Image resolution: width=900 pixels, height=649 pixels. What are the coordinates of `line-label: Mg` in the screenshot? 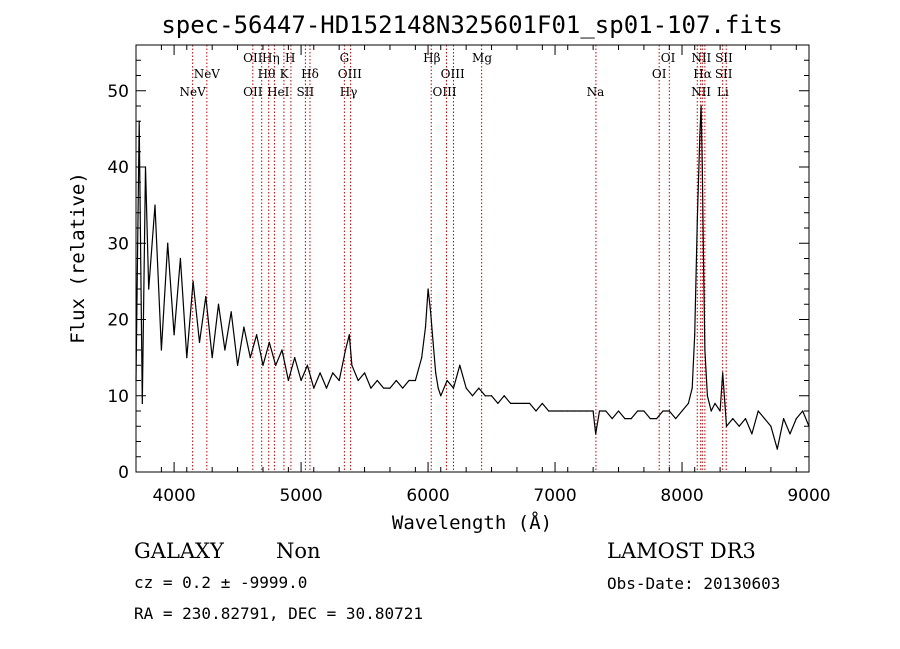 It's located at (482, 58).